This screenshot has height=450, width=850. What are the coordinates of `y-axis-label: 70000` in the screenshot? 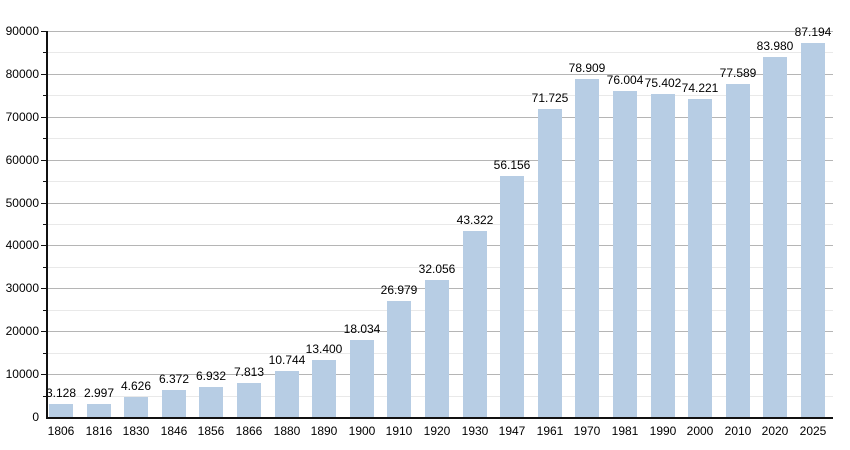 It's located at (22, 117).